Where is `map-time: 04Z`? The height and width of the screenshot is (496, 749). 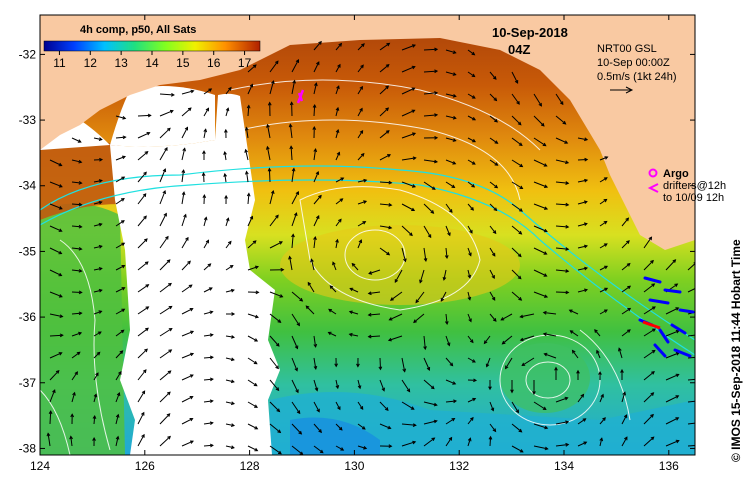
map-time: 04Z is located at coordinates (519, 49).